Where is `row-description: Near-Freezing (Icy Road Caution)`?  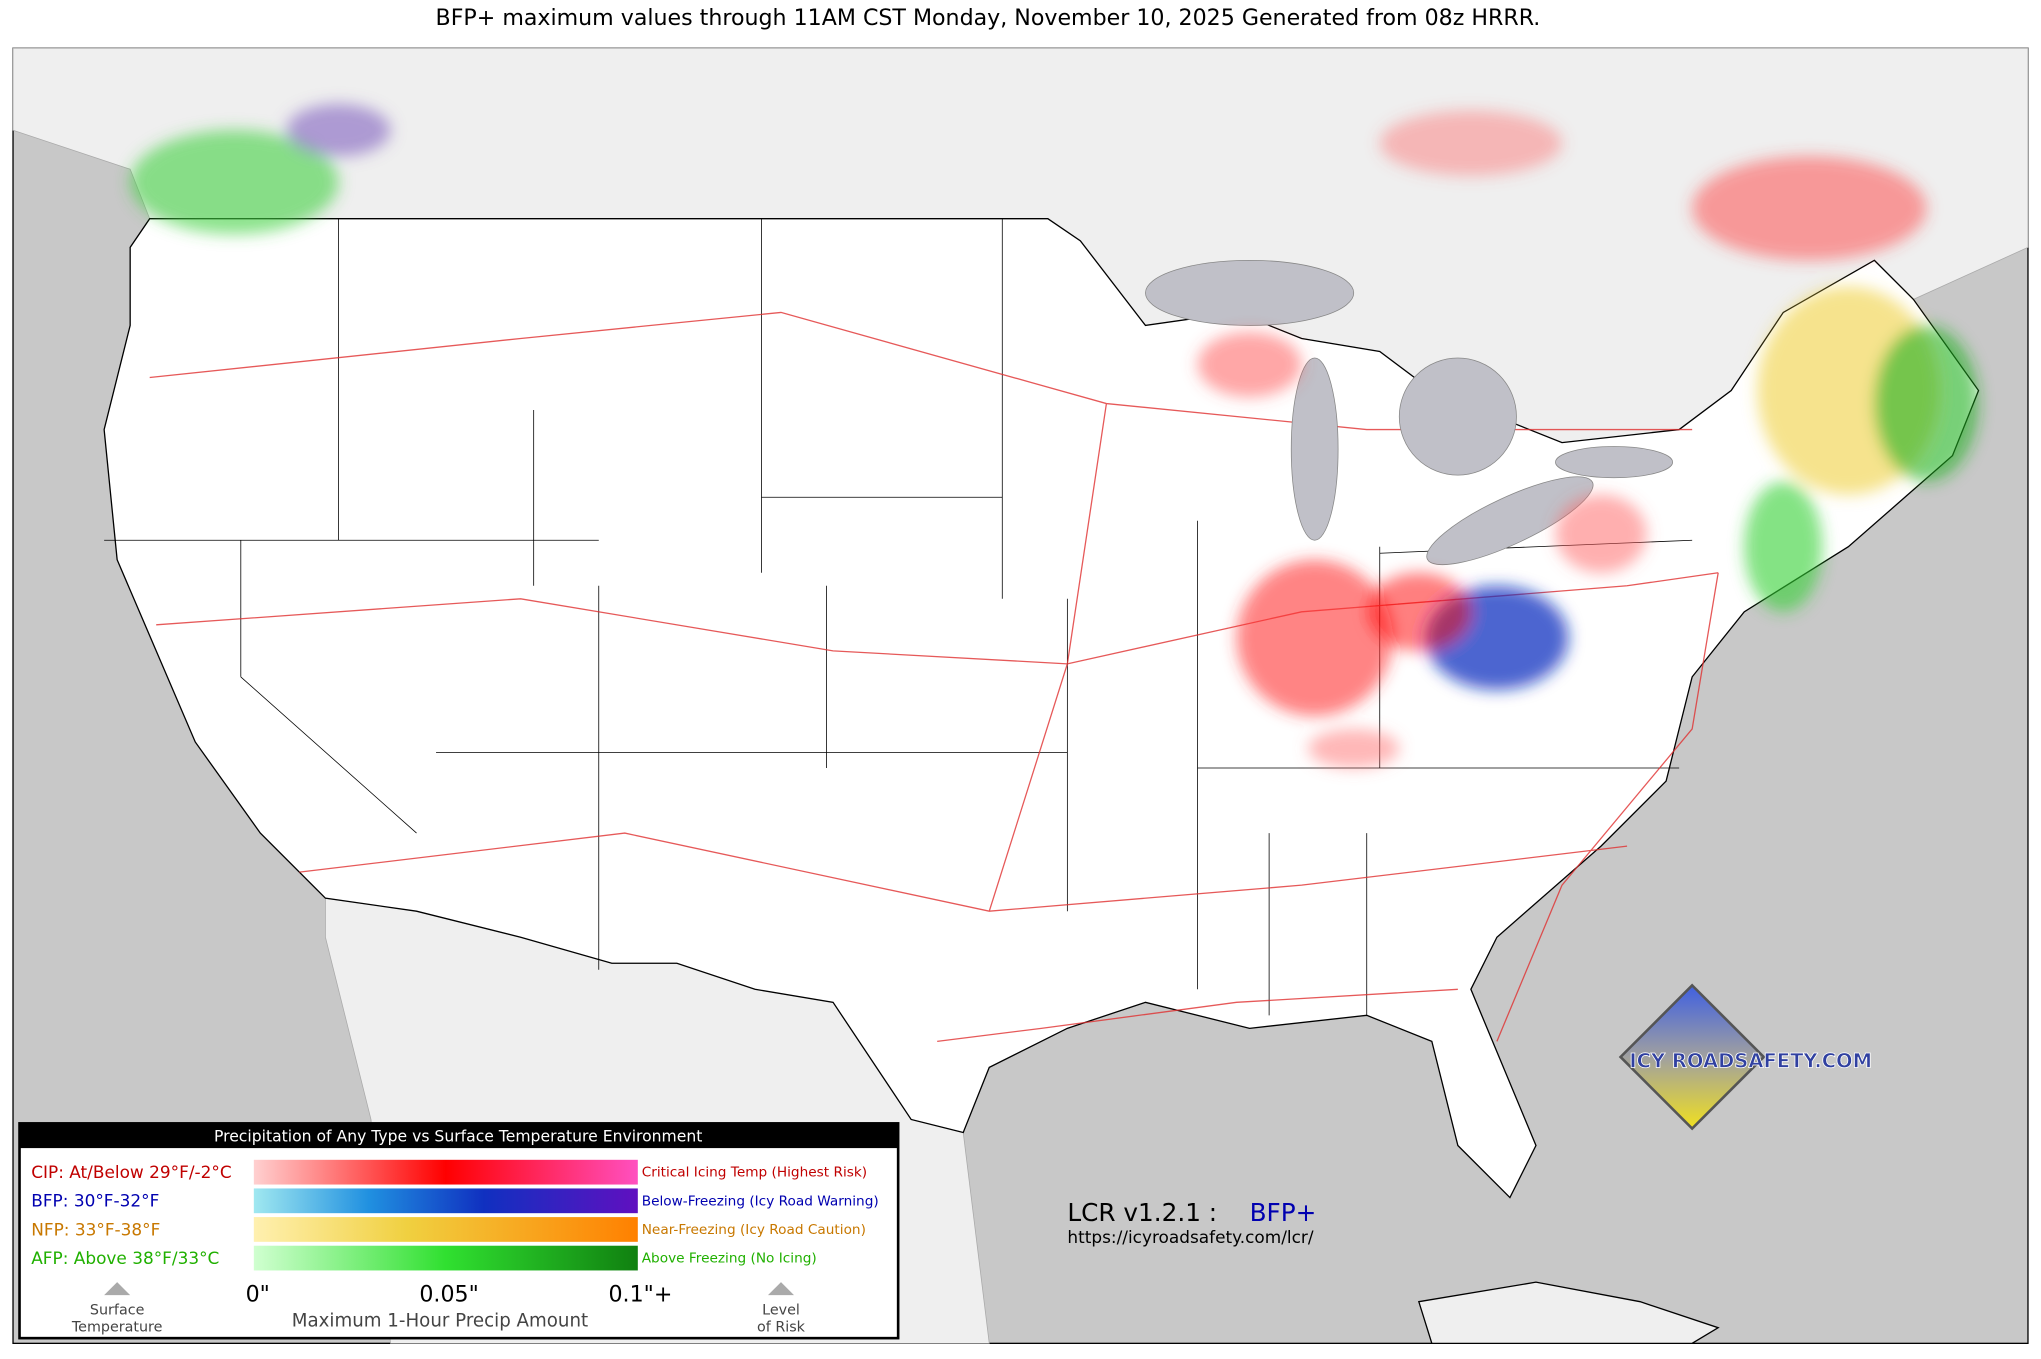 row-description: Near-Freezing (Icy Road Caution) is located at coordinates (754, 1230).